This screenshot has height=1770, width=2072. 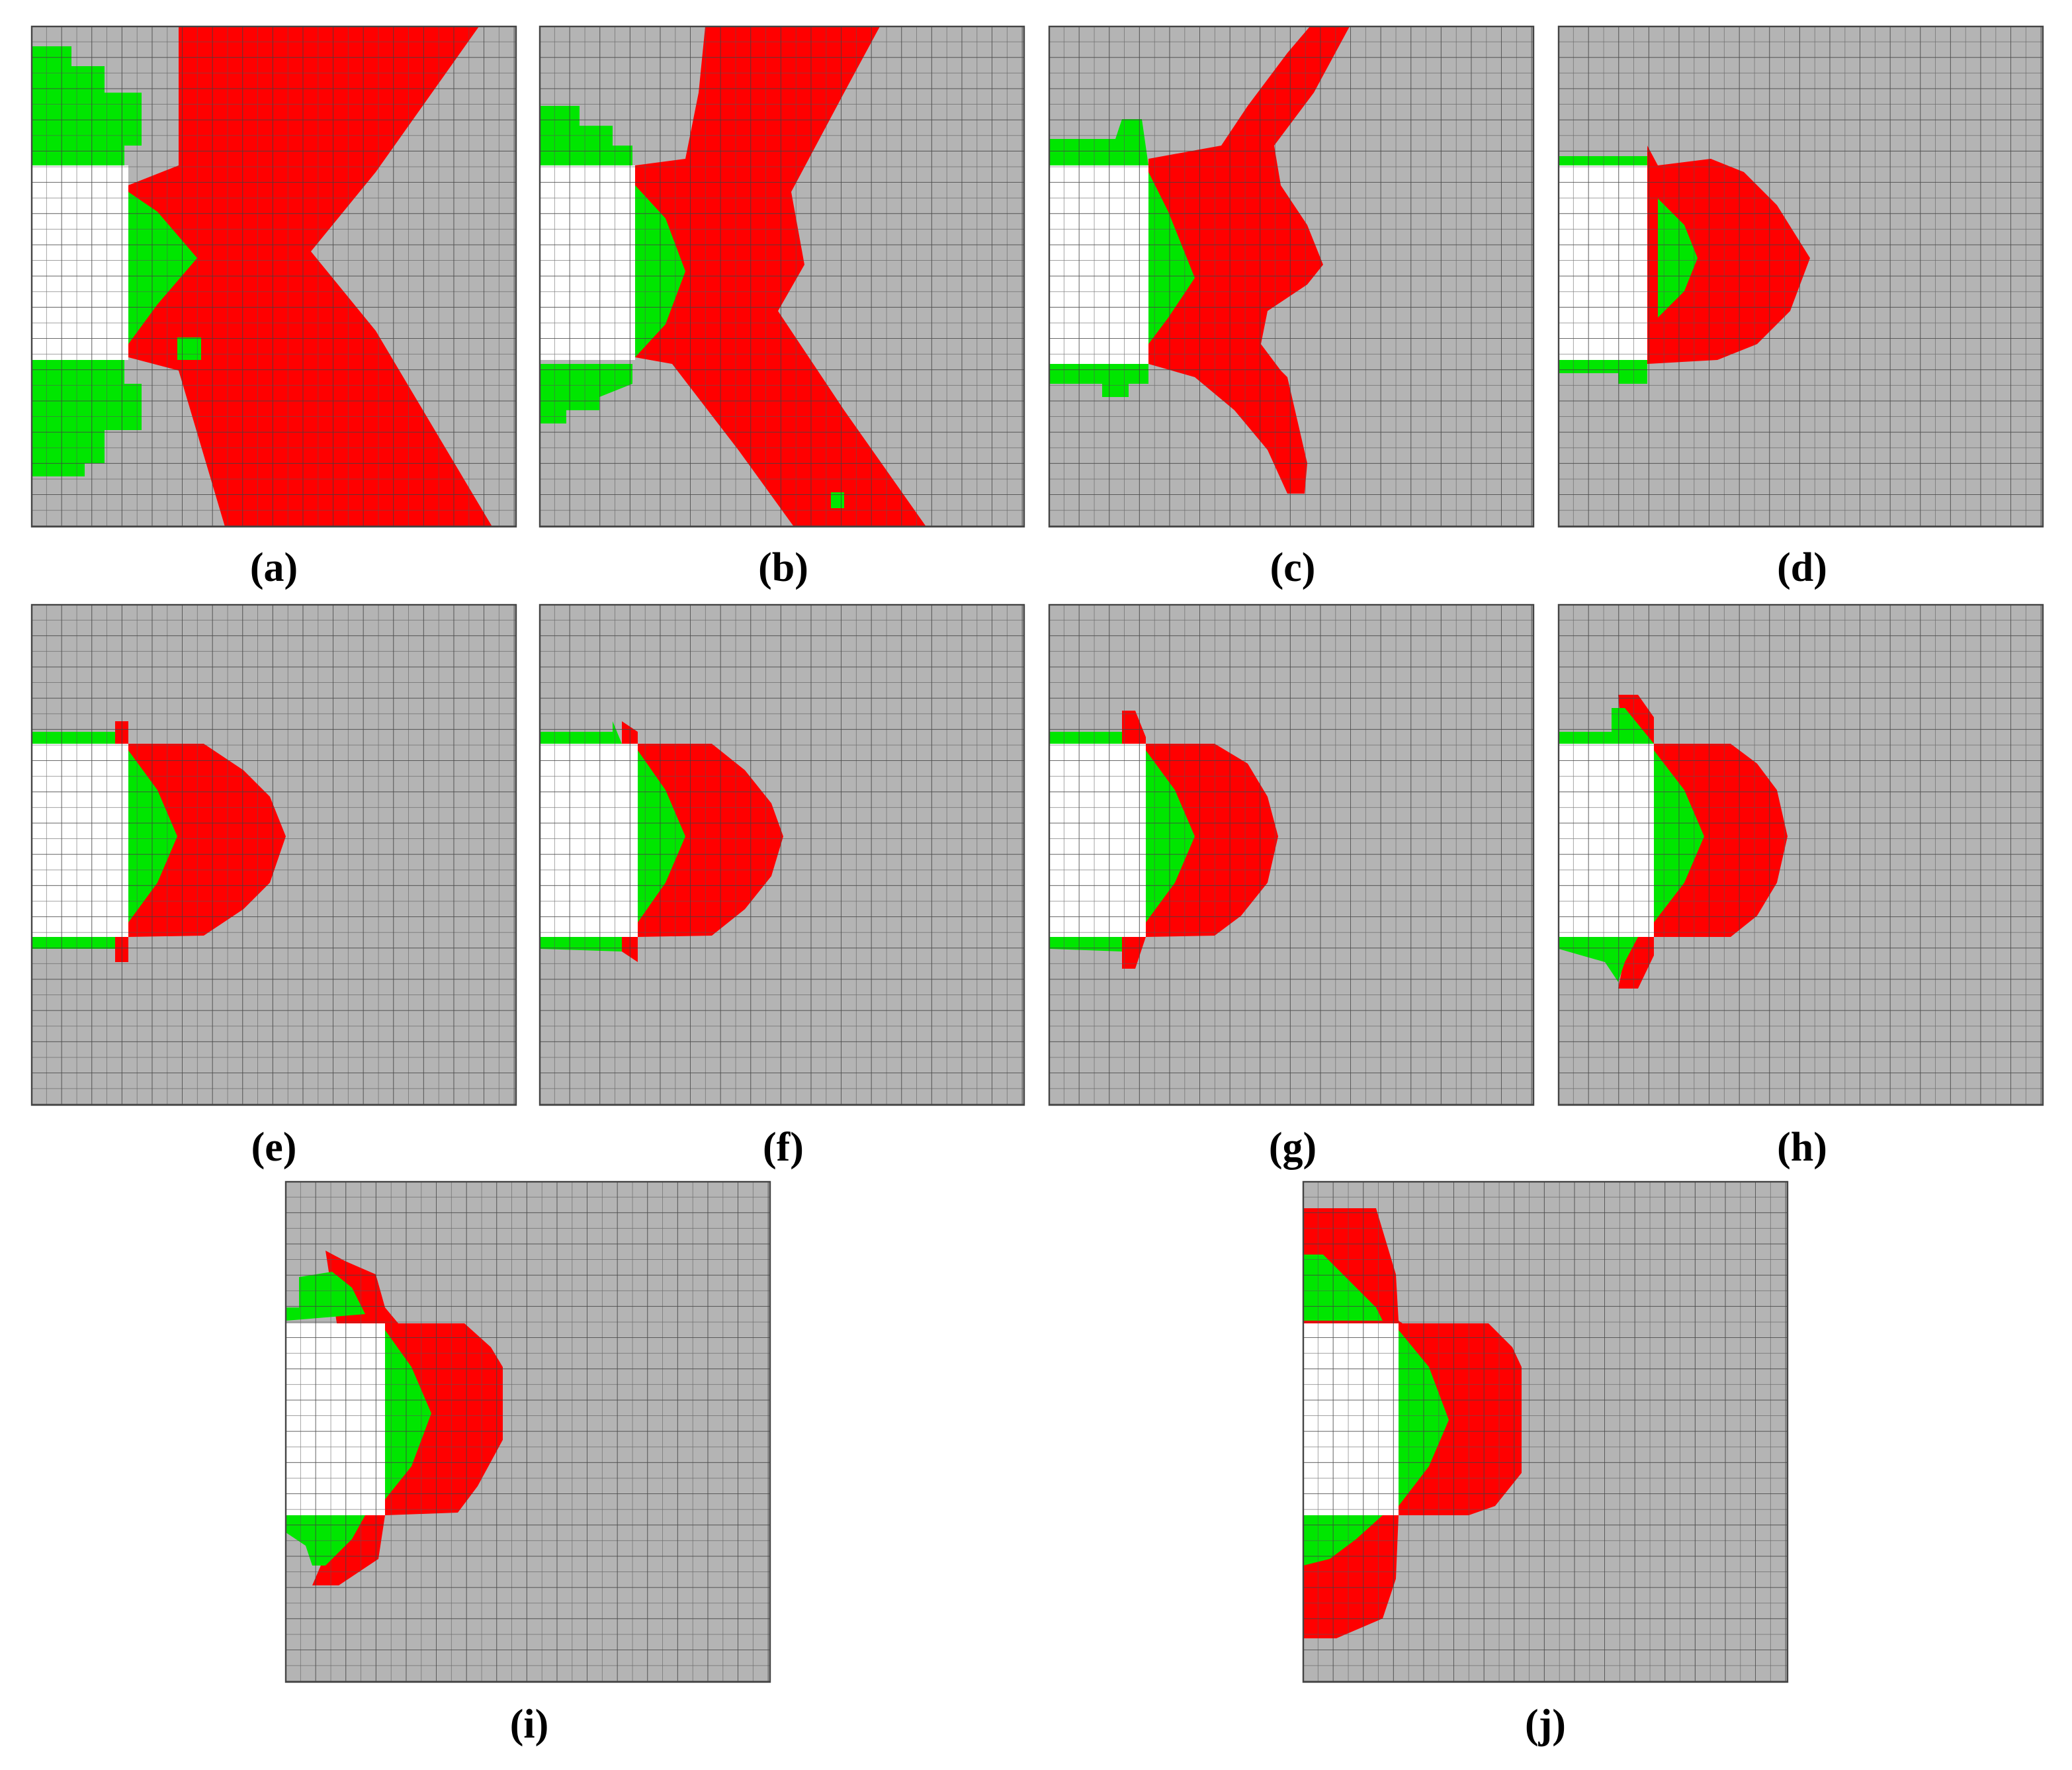 I want to click on panel-j, so click(x=1545, y=1431).